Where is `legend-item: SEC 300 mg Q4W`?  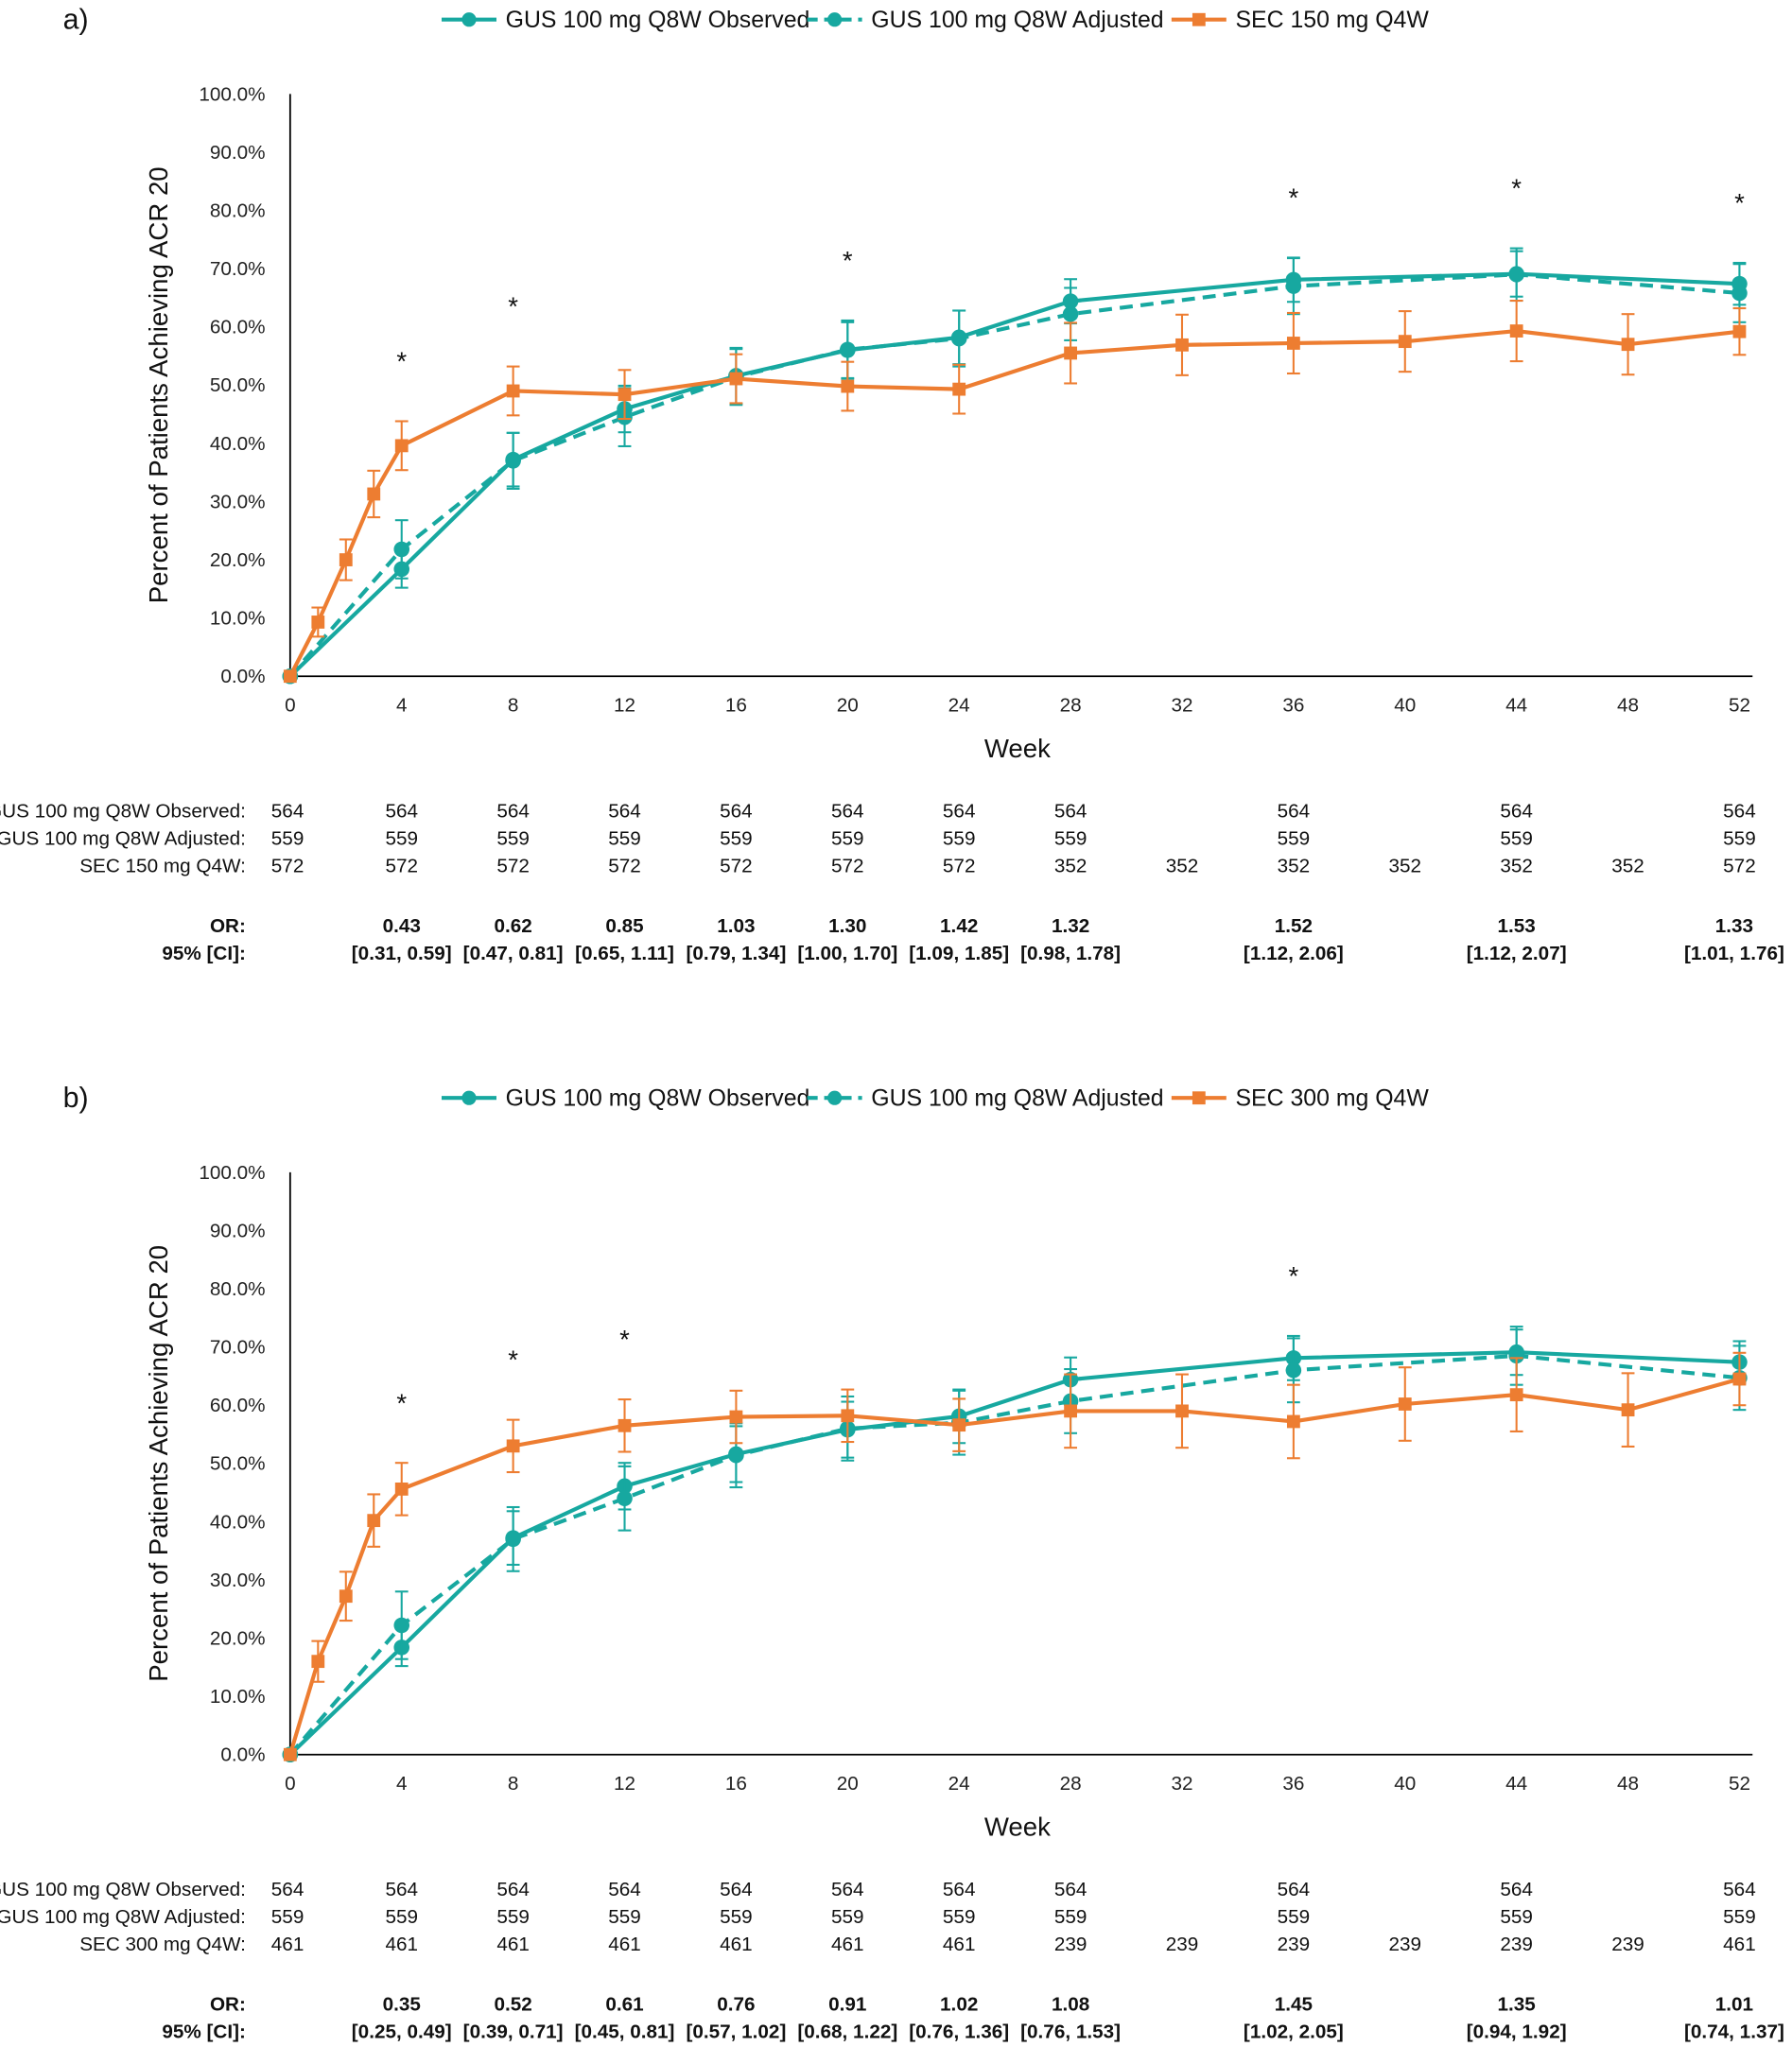
legend-item: SEC 300 mg Q4W is located at coordinates (1300, 1098).